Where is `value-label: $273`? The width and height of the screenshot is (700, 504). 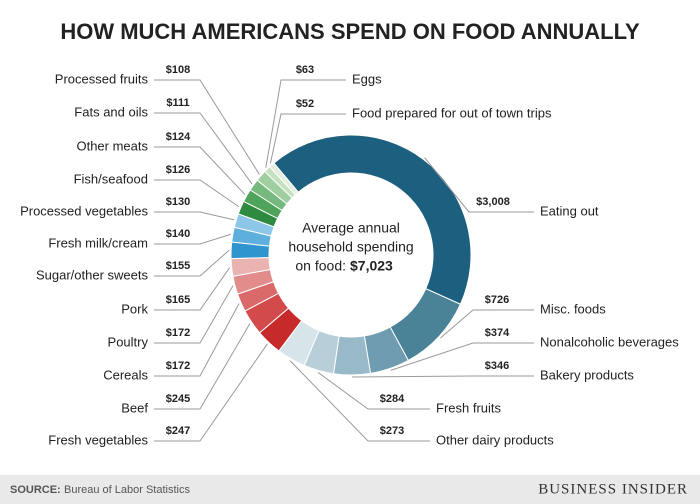 value-label: $273 is located at coordinates (392, 431).